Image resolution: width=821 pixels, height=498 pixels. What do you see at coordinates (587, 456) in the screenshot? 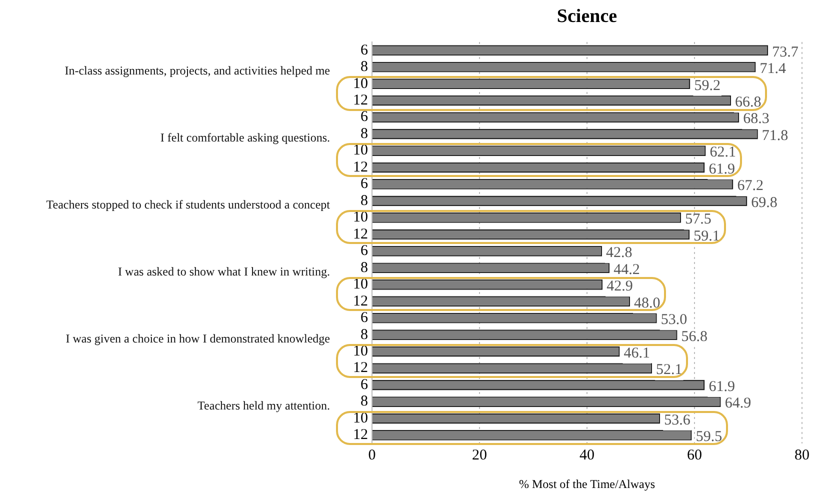
I see `x-tick-label: 40` at bounding box center [587, 456].